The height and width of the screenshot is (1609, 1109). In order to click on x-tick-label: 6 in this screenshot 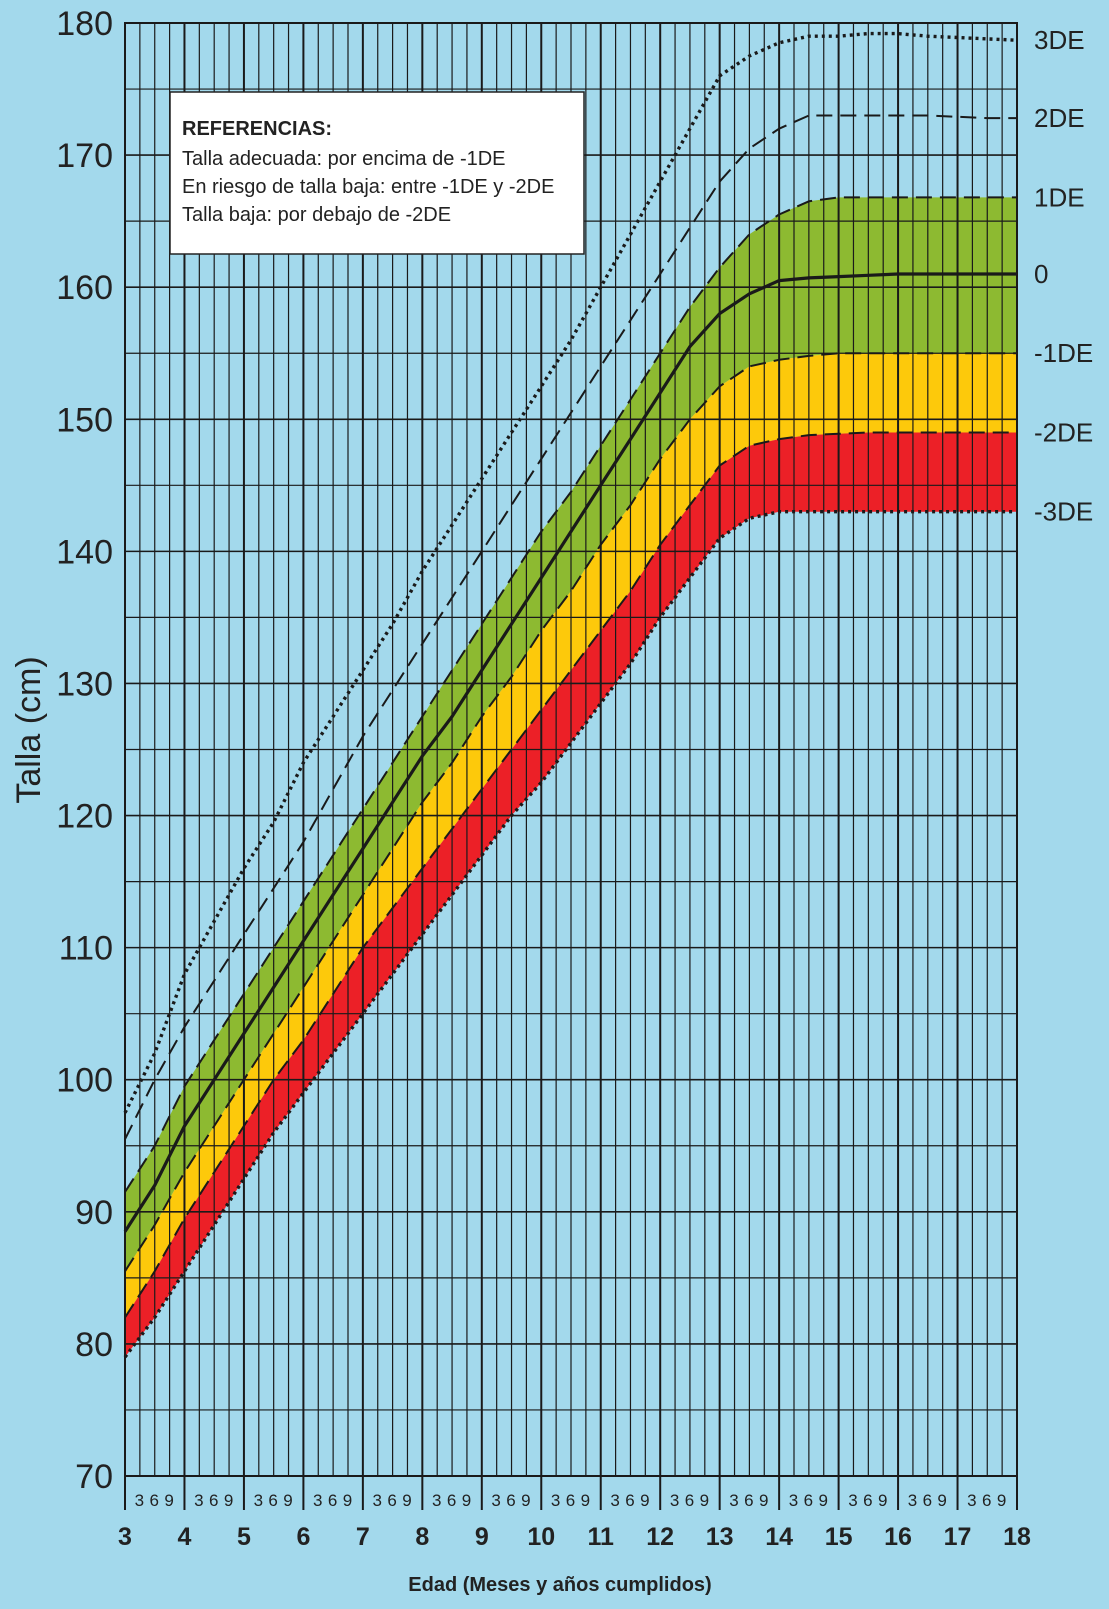, I will do `click(303, 1537)`.